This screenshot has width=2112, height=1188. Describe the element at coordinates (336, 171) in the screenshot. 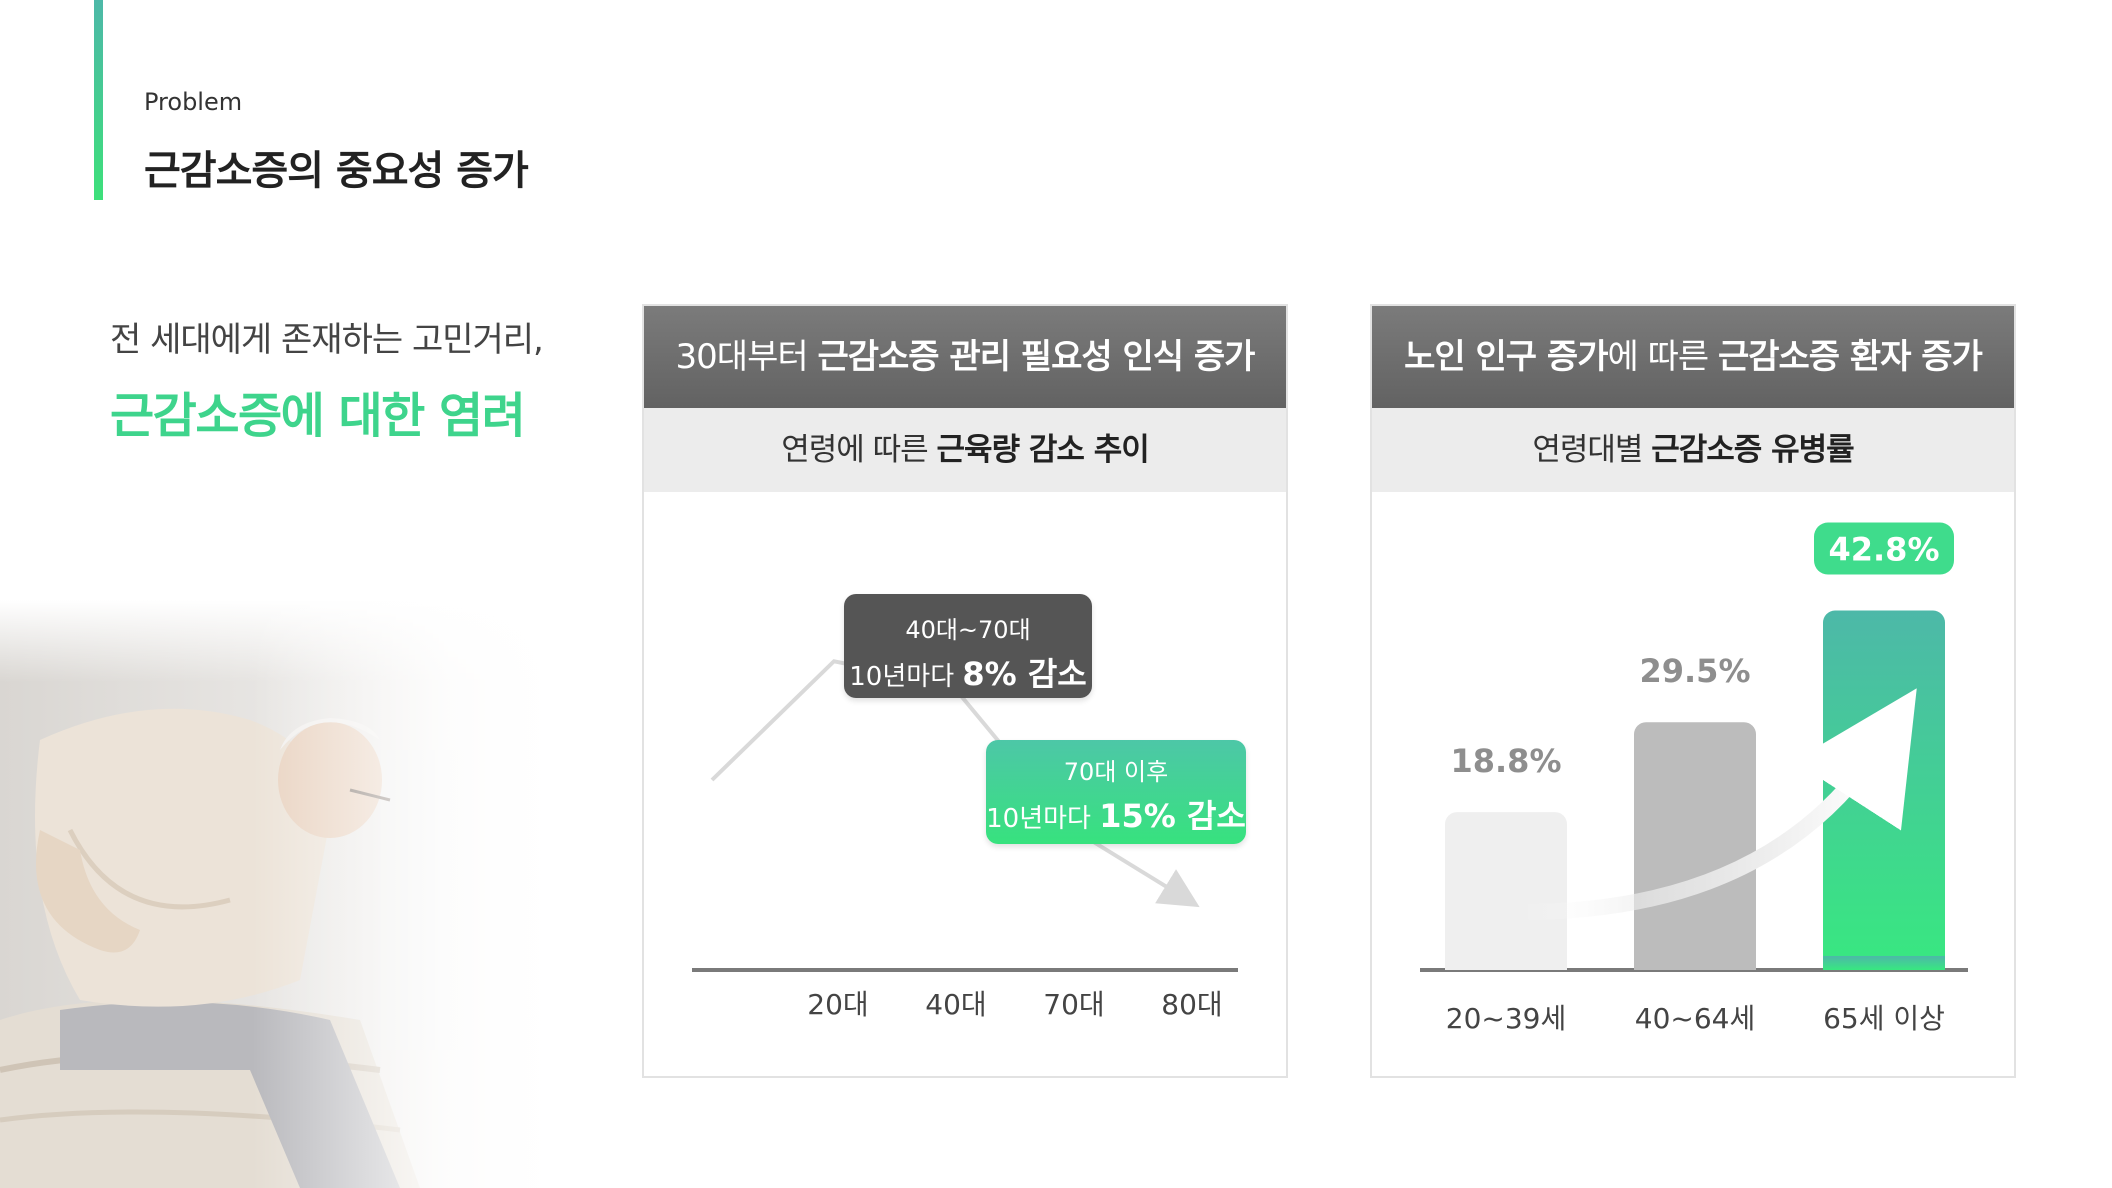

I see `page-title: 근감소증의 중요성 증가` at that location.